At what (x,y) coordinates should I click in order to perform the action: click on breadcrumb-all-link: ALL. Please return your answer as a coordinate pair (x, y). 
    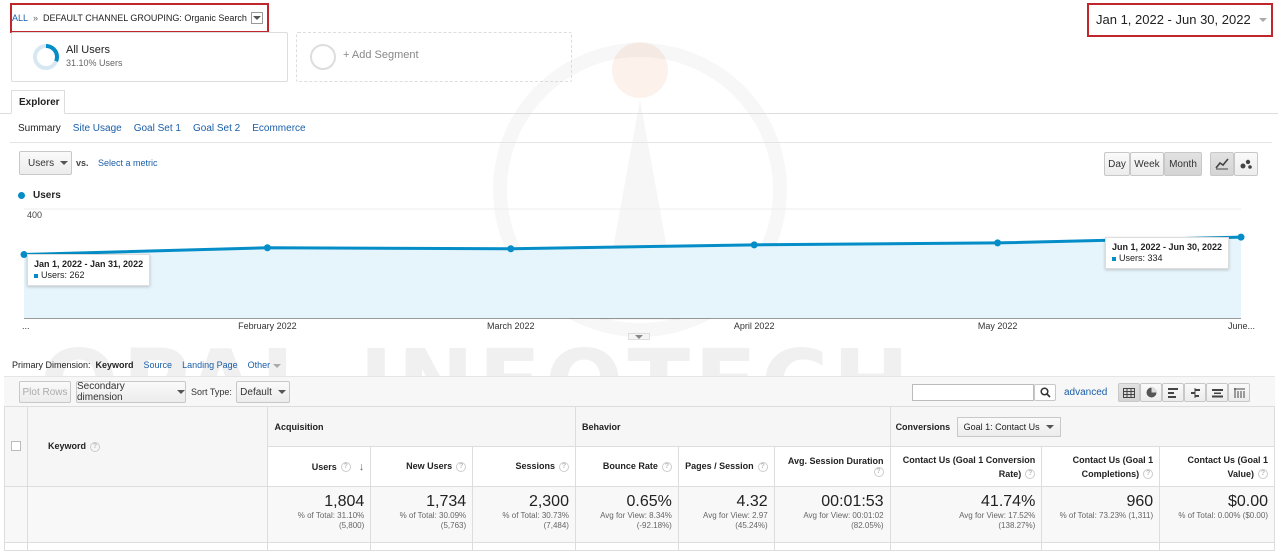
    Looking at the image, I should click on (20, 18).